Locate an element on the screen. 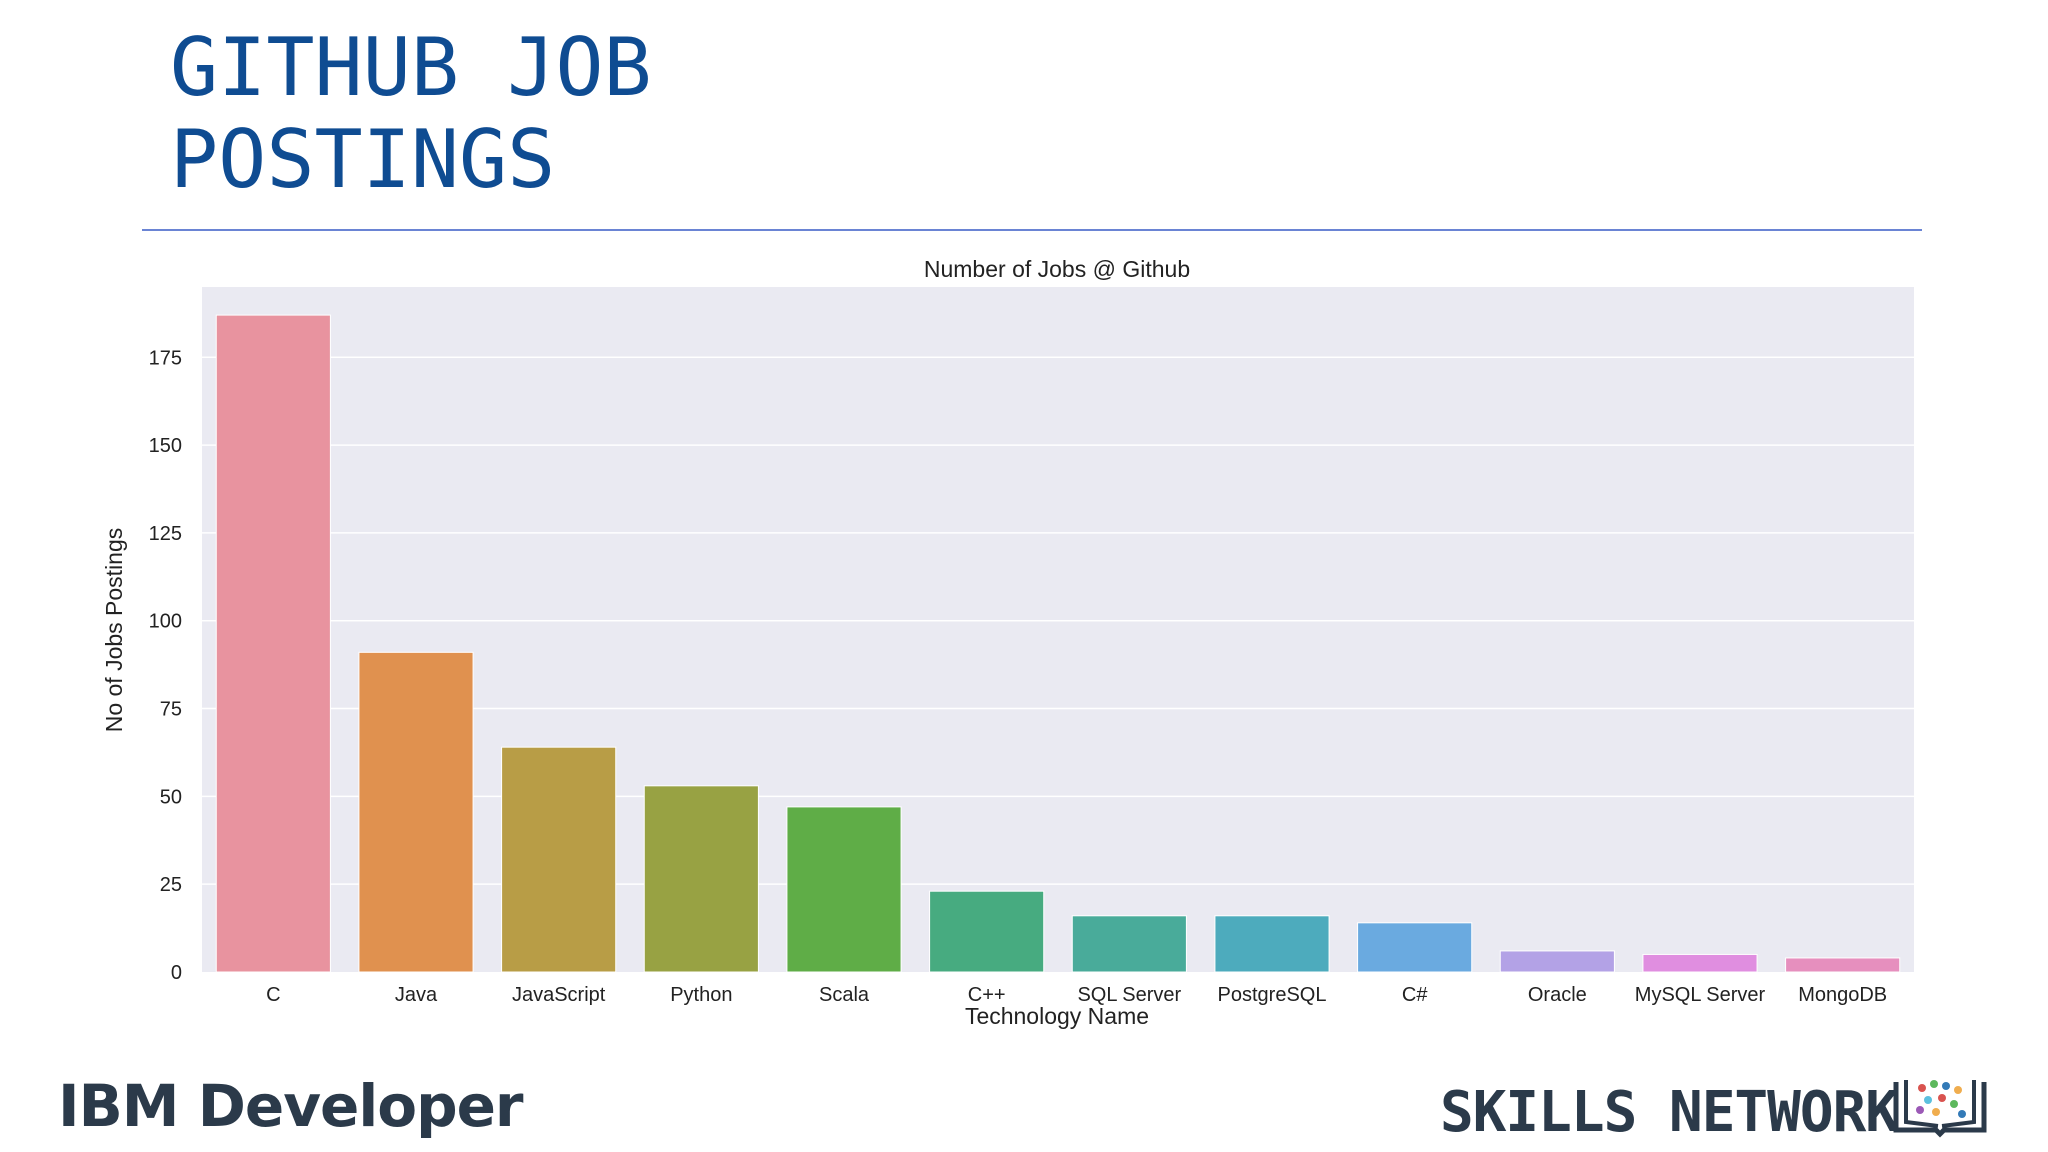 The image size is (2048, 1152). ibm-wordmark: IBM is located at coordinates (119, 1106).